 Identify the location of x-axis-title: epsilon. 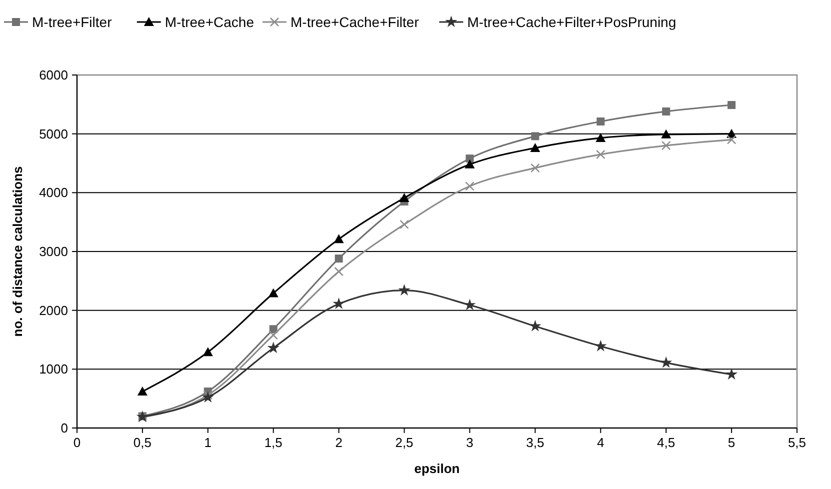
(437, 468).